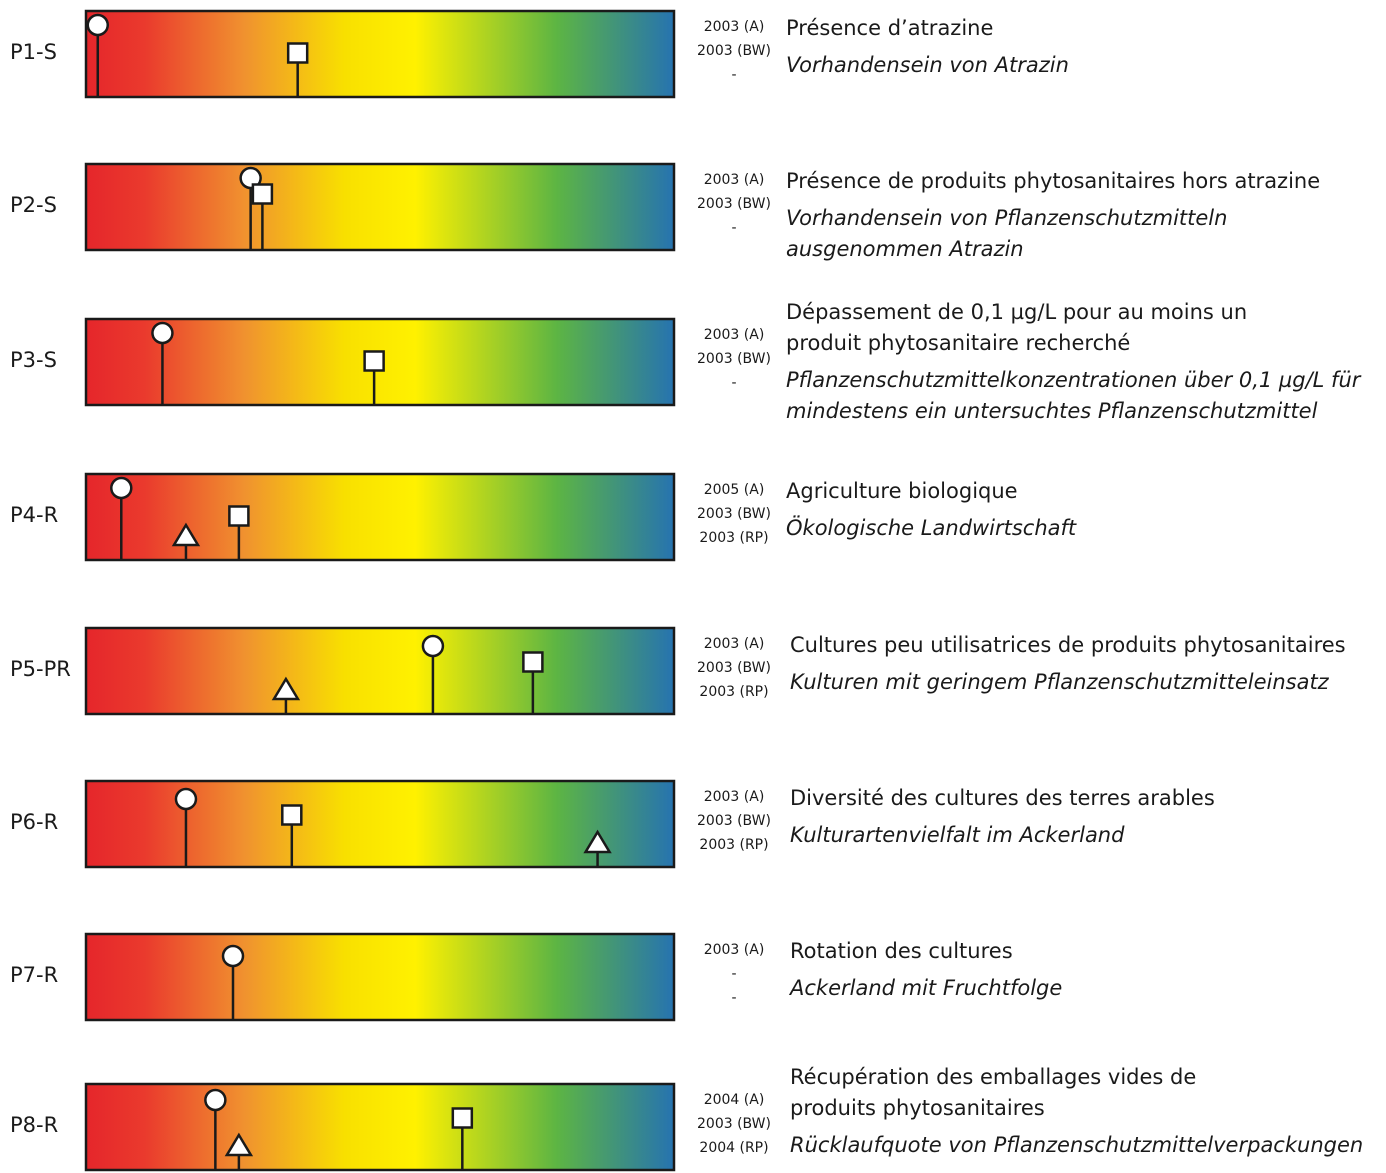 The image size is (1386, 1173). What do you see at coordinates (533, 682) in the screenshot?
I see `square-marker-p5-pr` at bounding box center [533, 682].